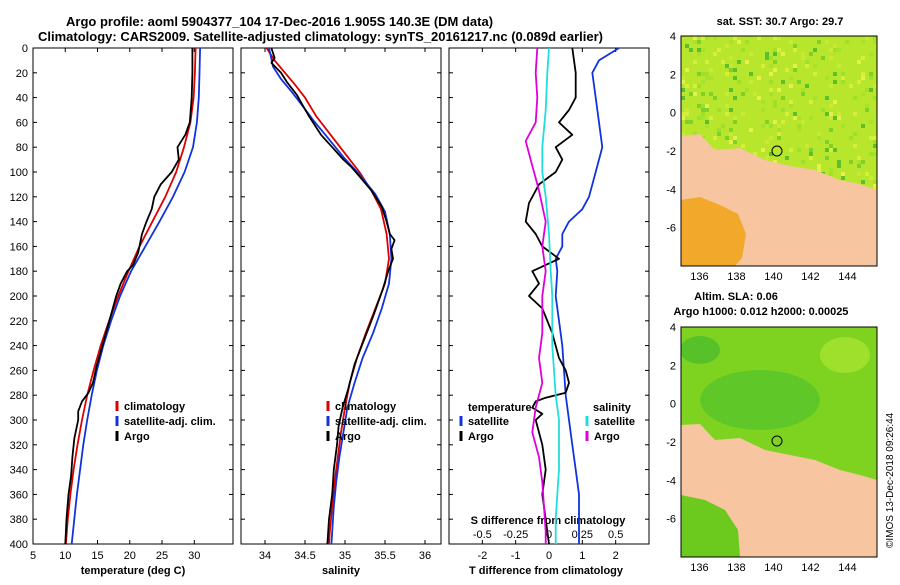  Describe the element at coordinates (327, 296) in the screenshot. I see `series-line-climatology` at that location.